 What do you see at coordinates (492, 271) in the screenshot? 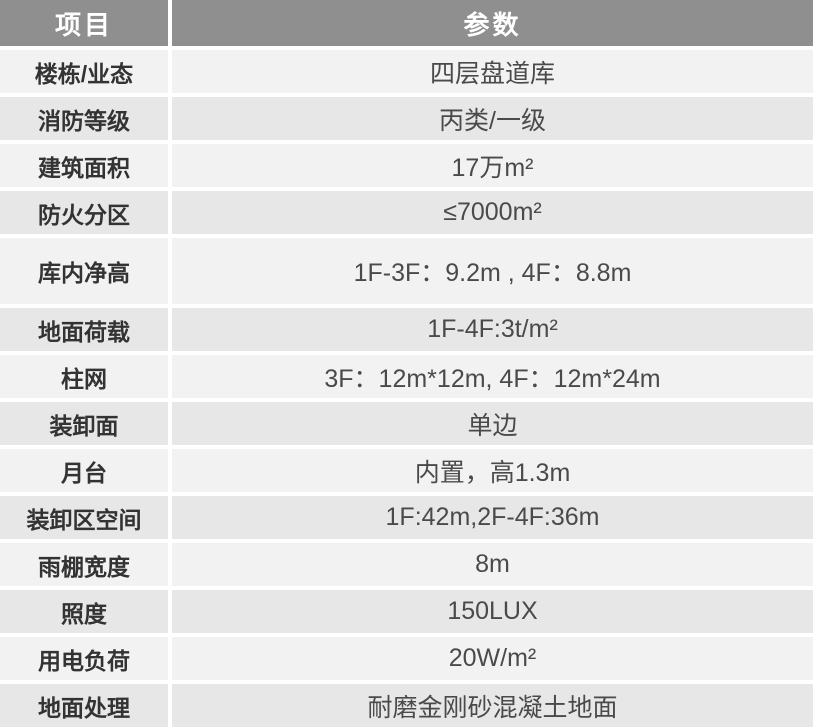
I see `row-value: 1F-3F：9.2m , 4F：8.8m` at bounding box center [492, 271].